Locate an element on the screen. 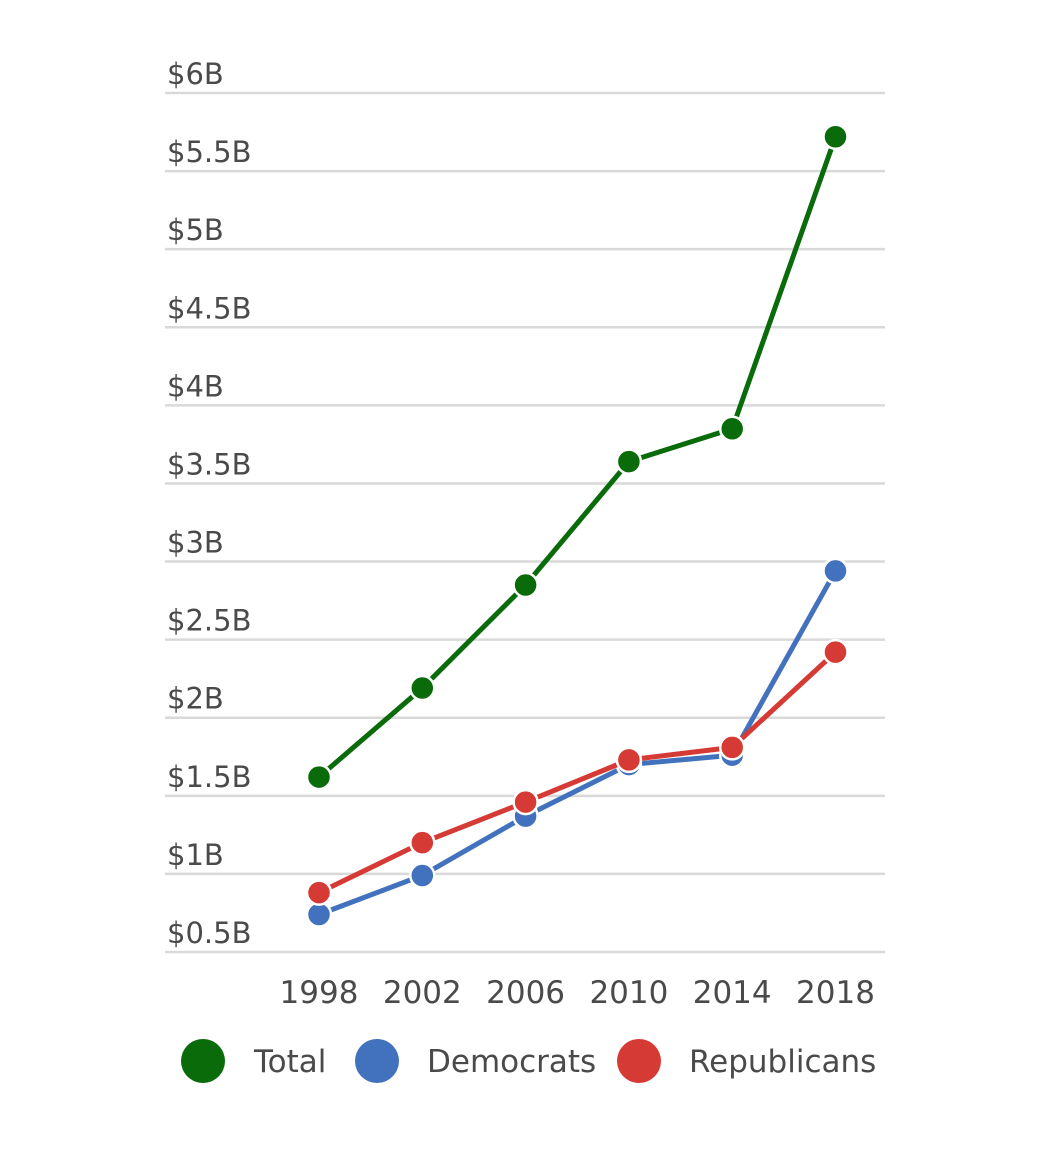  x-axis-ticks: 1998 2002 2006 2010 2014 2018 is located at coordinates (577, 993).